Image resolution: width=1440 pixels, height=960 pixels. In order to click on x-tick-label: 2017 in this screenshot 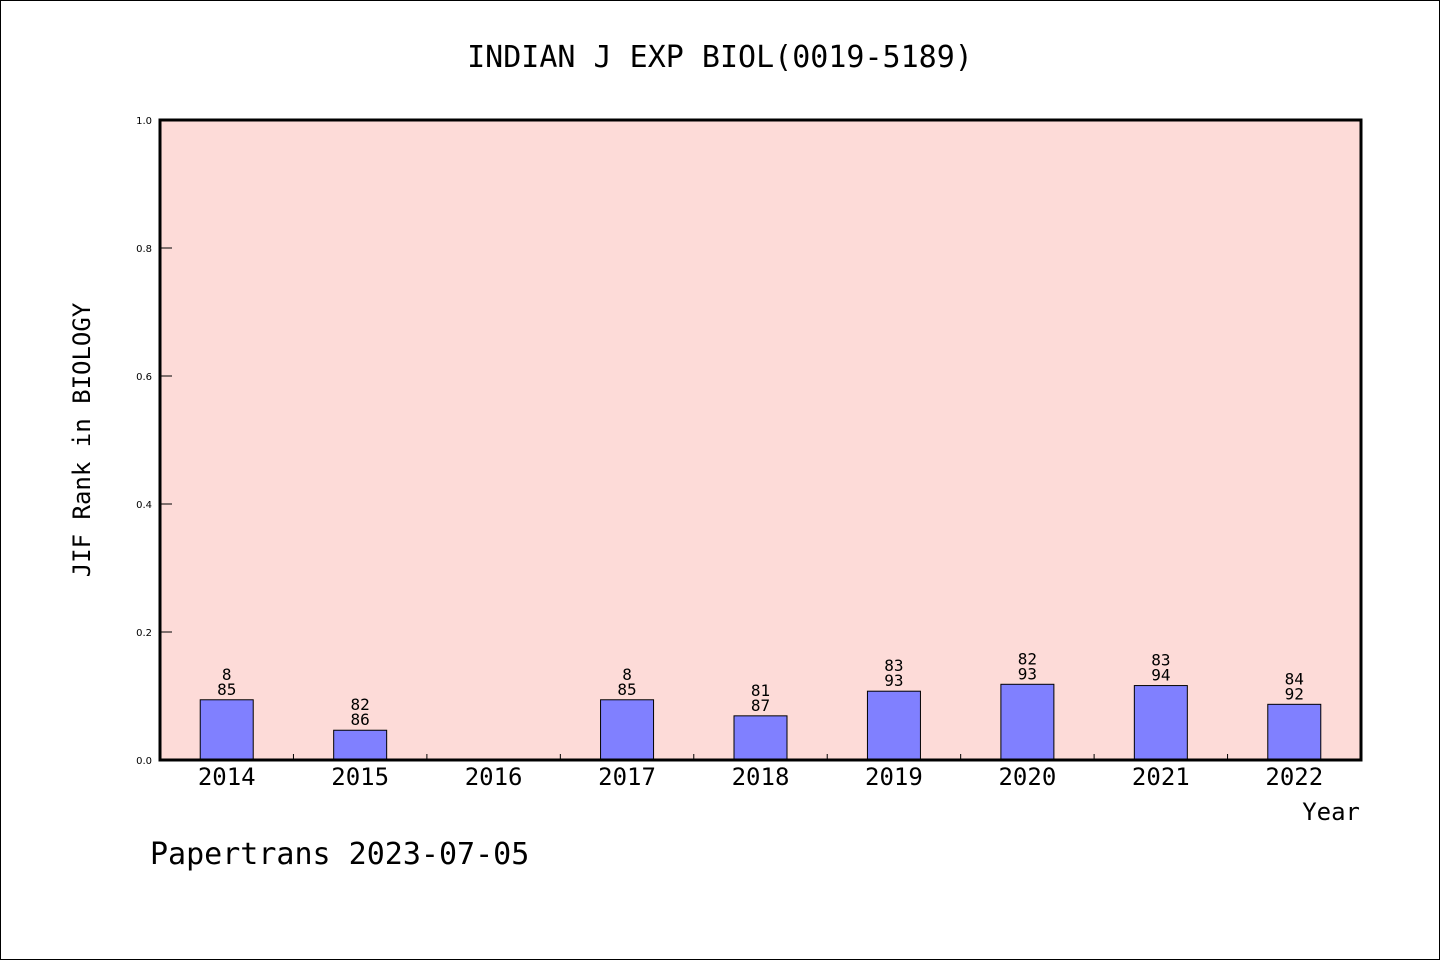, I will do `click(627, 777)`.